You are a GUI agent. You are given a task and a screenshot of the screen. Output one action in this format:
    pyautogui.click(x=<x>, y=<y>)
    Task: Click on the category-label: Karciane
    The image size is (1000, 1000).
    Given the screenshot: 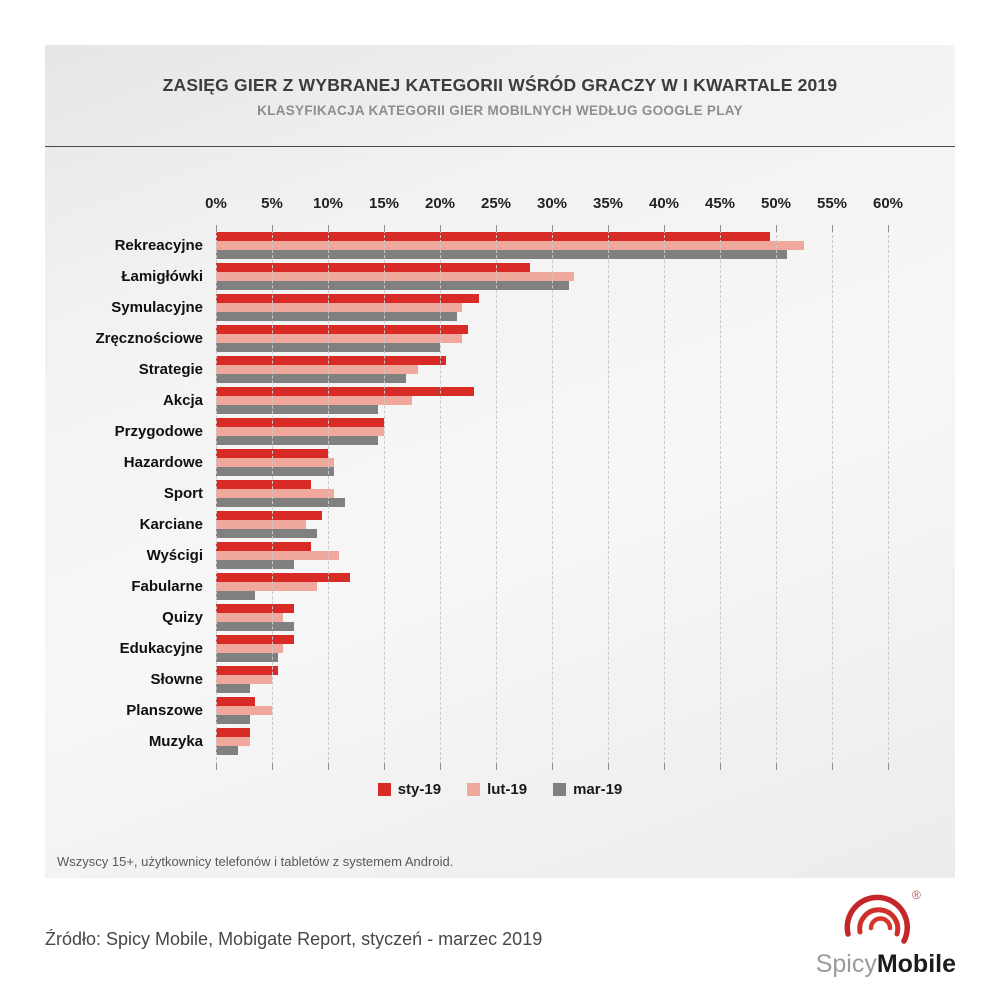 What is the action you would take?
    pyautogui.click(x=171, y=524)
    